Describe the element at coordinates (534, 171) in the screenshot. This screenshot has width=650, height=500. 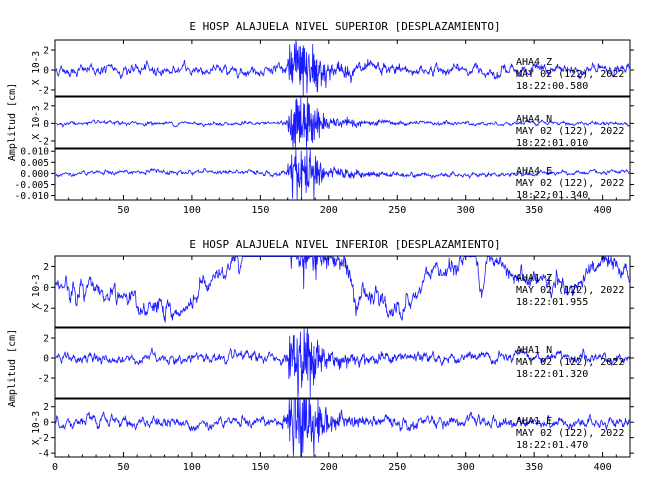
I see `station-name-label: AHA4 E` at that location.